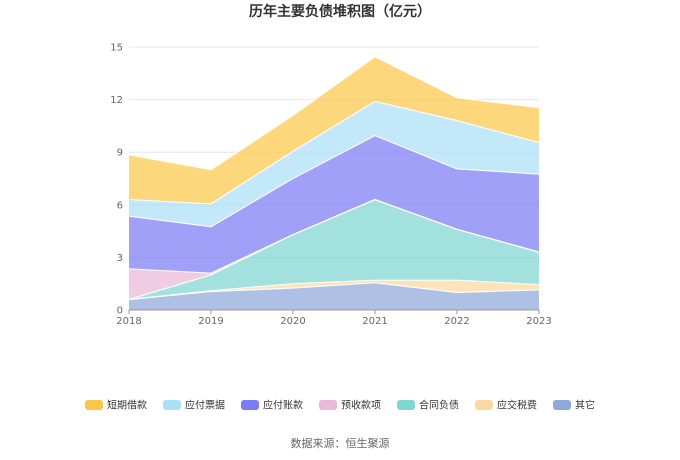 This screenshot has height=460, width=680. I want to click on legend-label: 应交税费, so click(517, 405).